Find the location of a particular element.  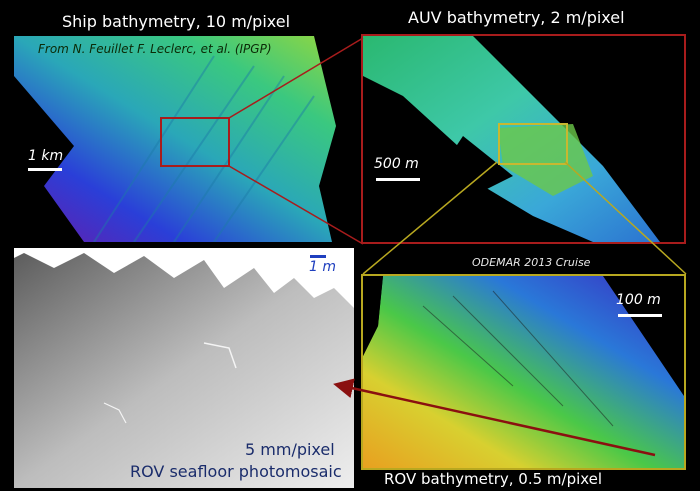

auv-scale-label: 500 m is located at coordinates (396, 164).